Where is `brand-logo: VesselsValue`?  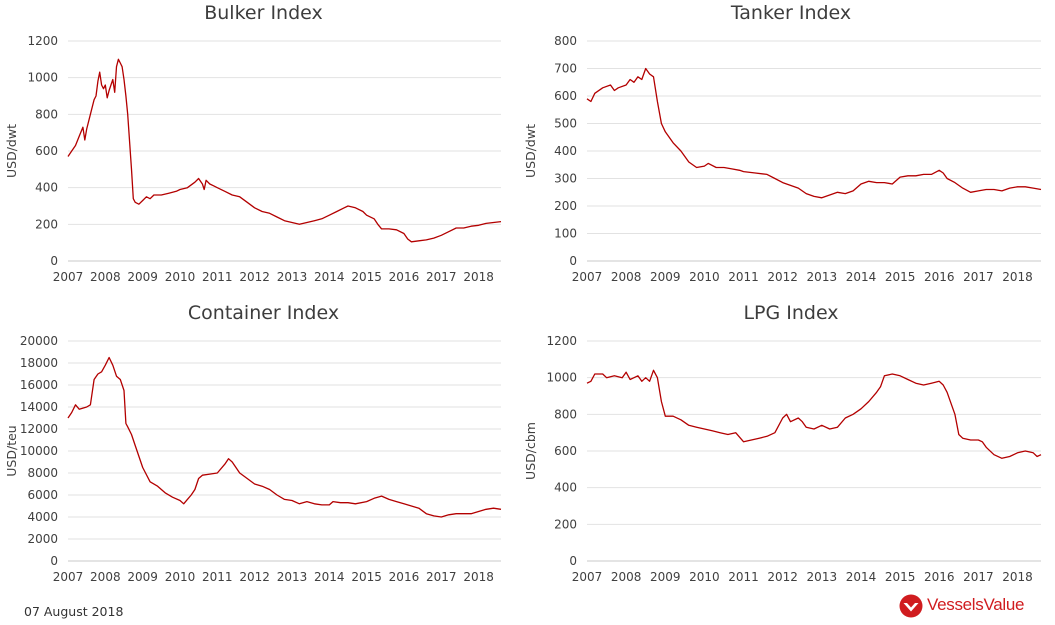 brand-logo: VesselsValue is located at coordinates (971, 606).